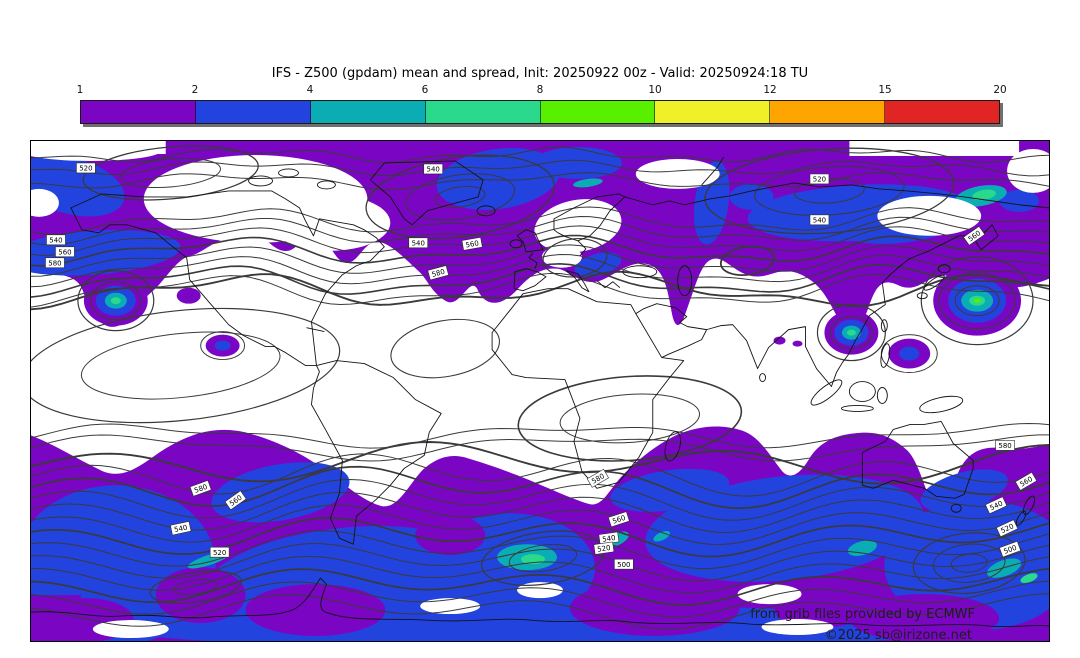 The height and width of the screenshot is (658, 1080). I want to click on coast-madagascar, so click(672, 446).